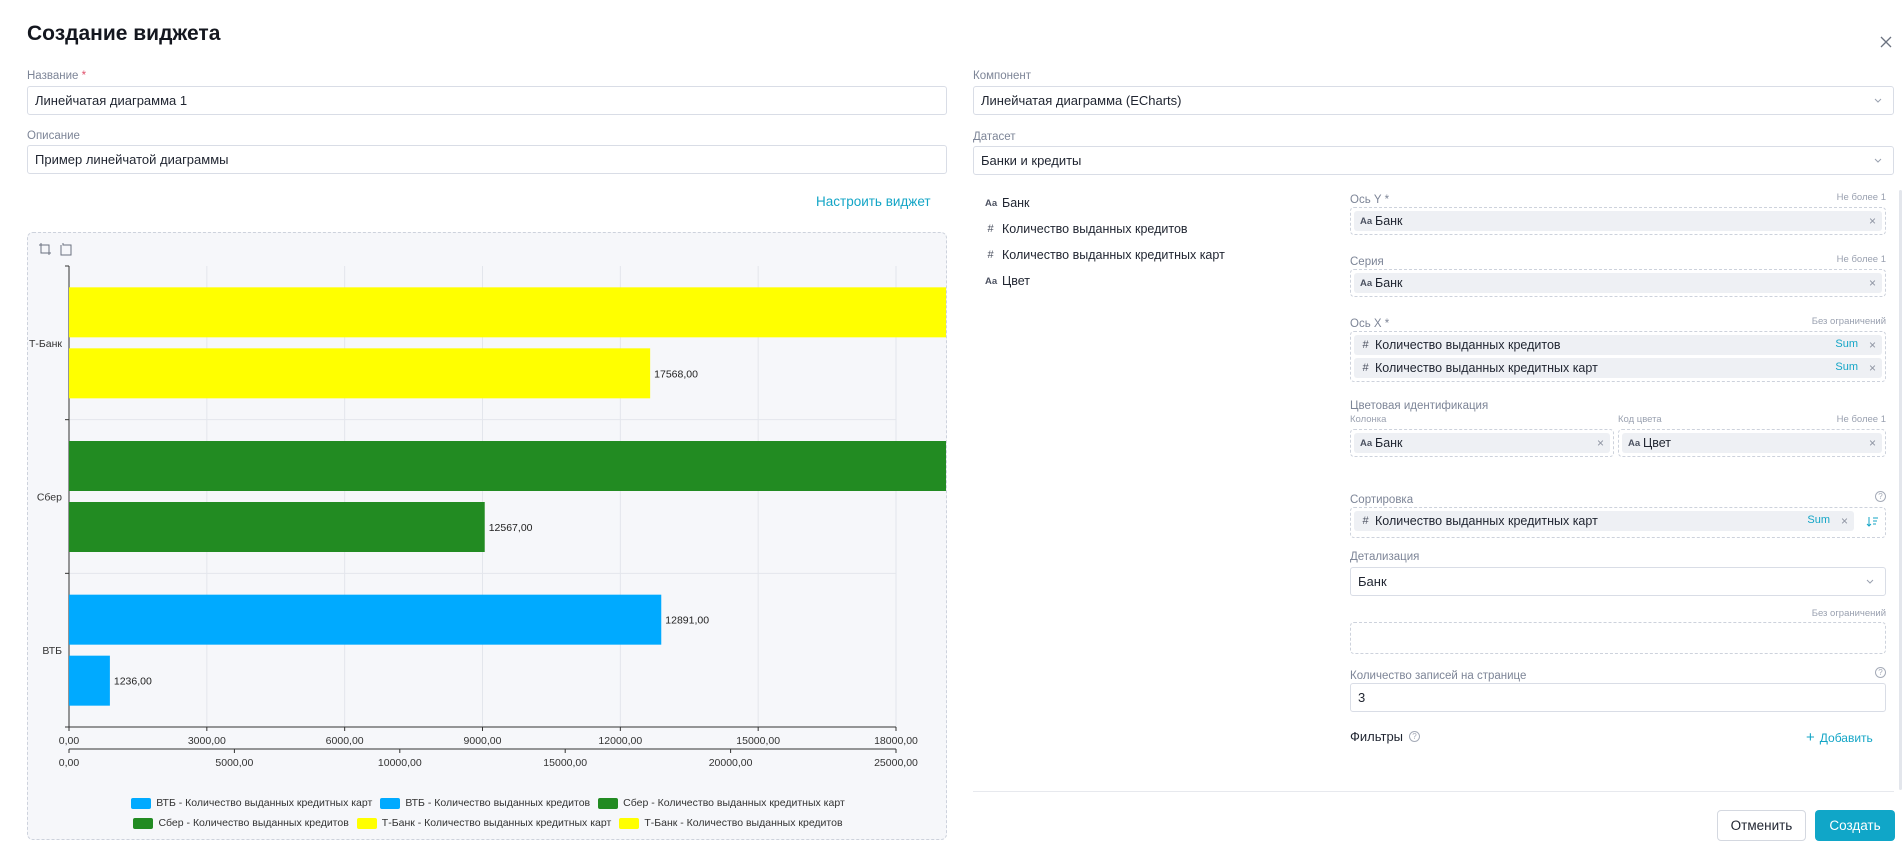  Describe the element at coordinates (1846, 738) in the screenshot. I see `add-filter-label: Добавить` at that location.